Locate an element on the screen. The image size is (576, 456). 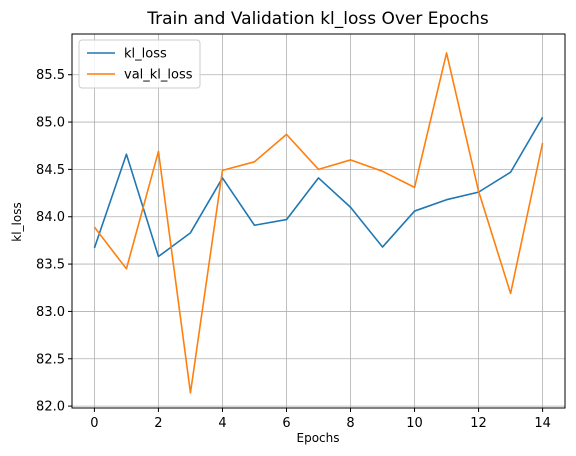
legend: kl_loss val_kl_loss is located at coordinates (139, 64).